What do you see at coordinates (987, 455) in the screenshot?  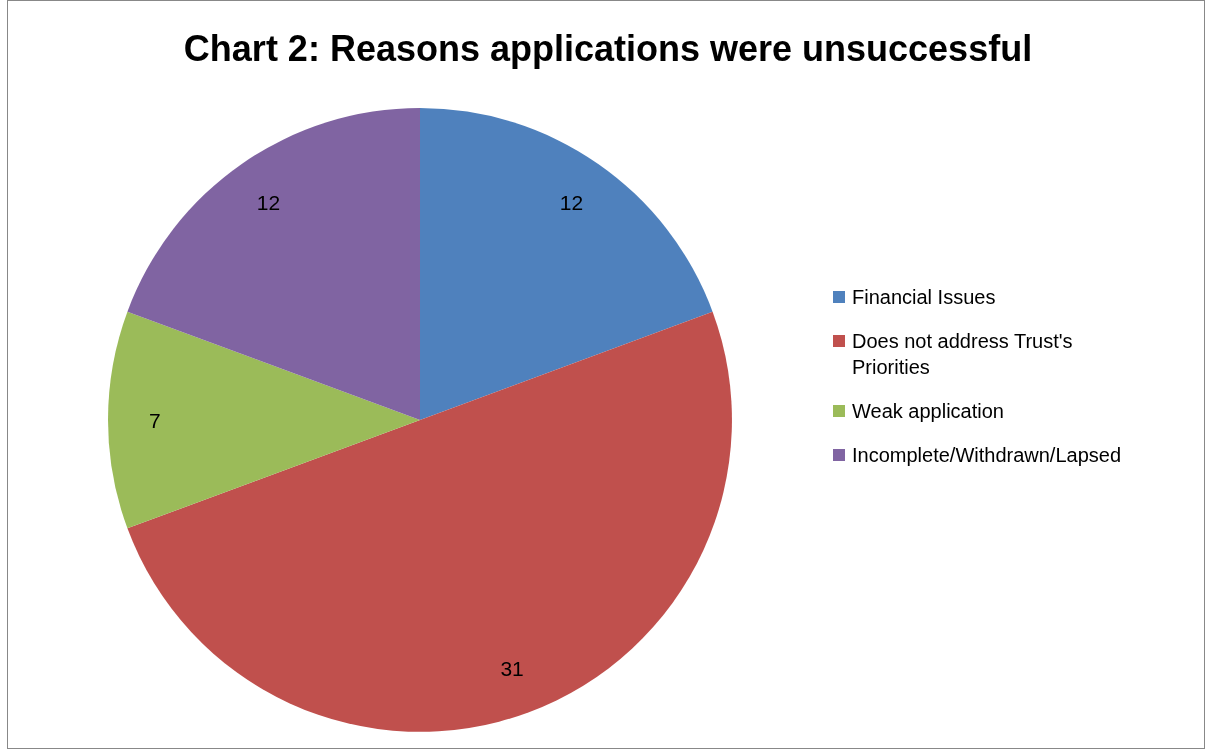 I see `legend-label: Incomplete/Withdrawn/Lapsed` at bounding box center [987, 455].